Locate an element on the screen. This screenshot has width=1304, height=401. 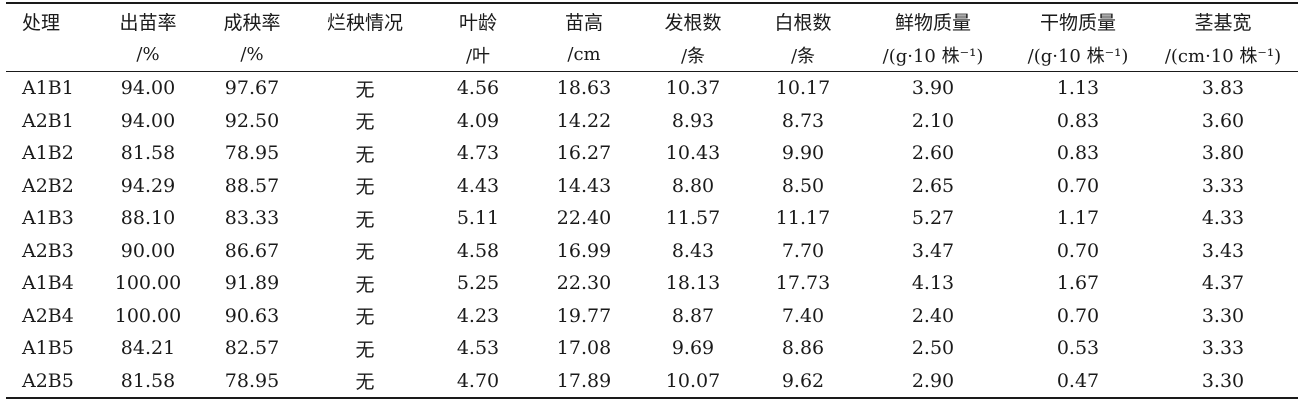
treatment-cell: A1B1 is located at coordinates (48, 88).